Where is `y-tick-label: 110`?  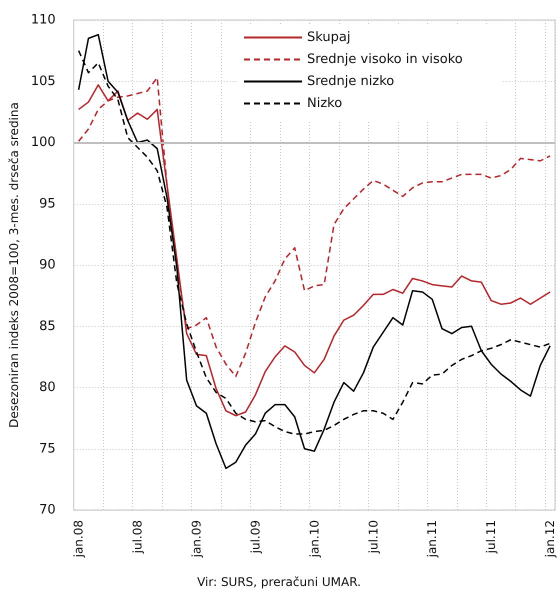 y-tick-label: 110 is located at coordinates (43, 20).